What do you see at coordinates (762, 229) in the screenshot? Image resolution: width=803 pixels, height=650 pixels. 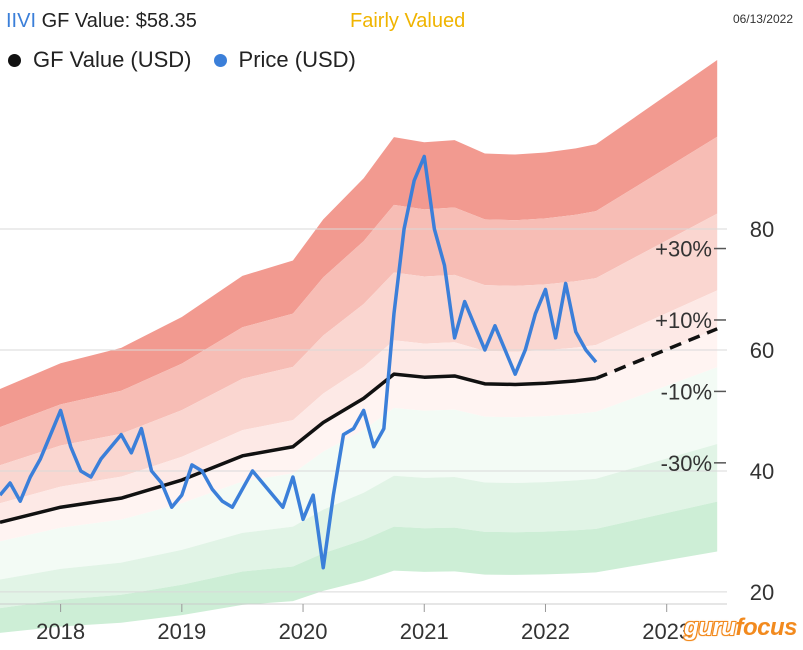 I see `y-tick-label-80: 80` at bounding box center [762, 229].